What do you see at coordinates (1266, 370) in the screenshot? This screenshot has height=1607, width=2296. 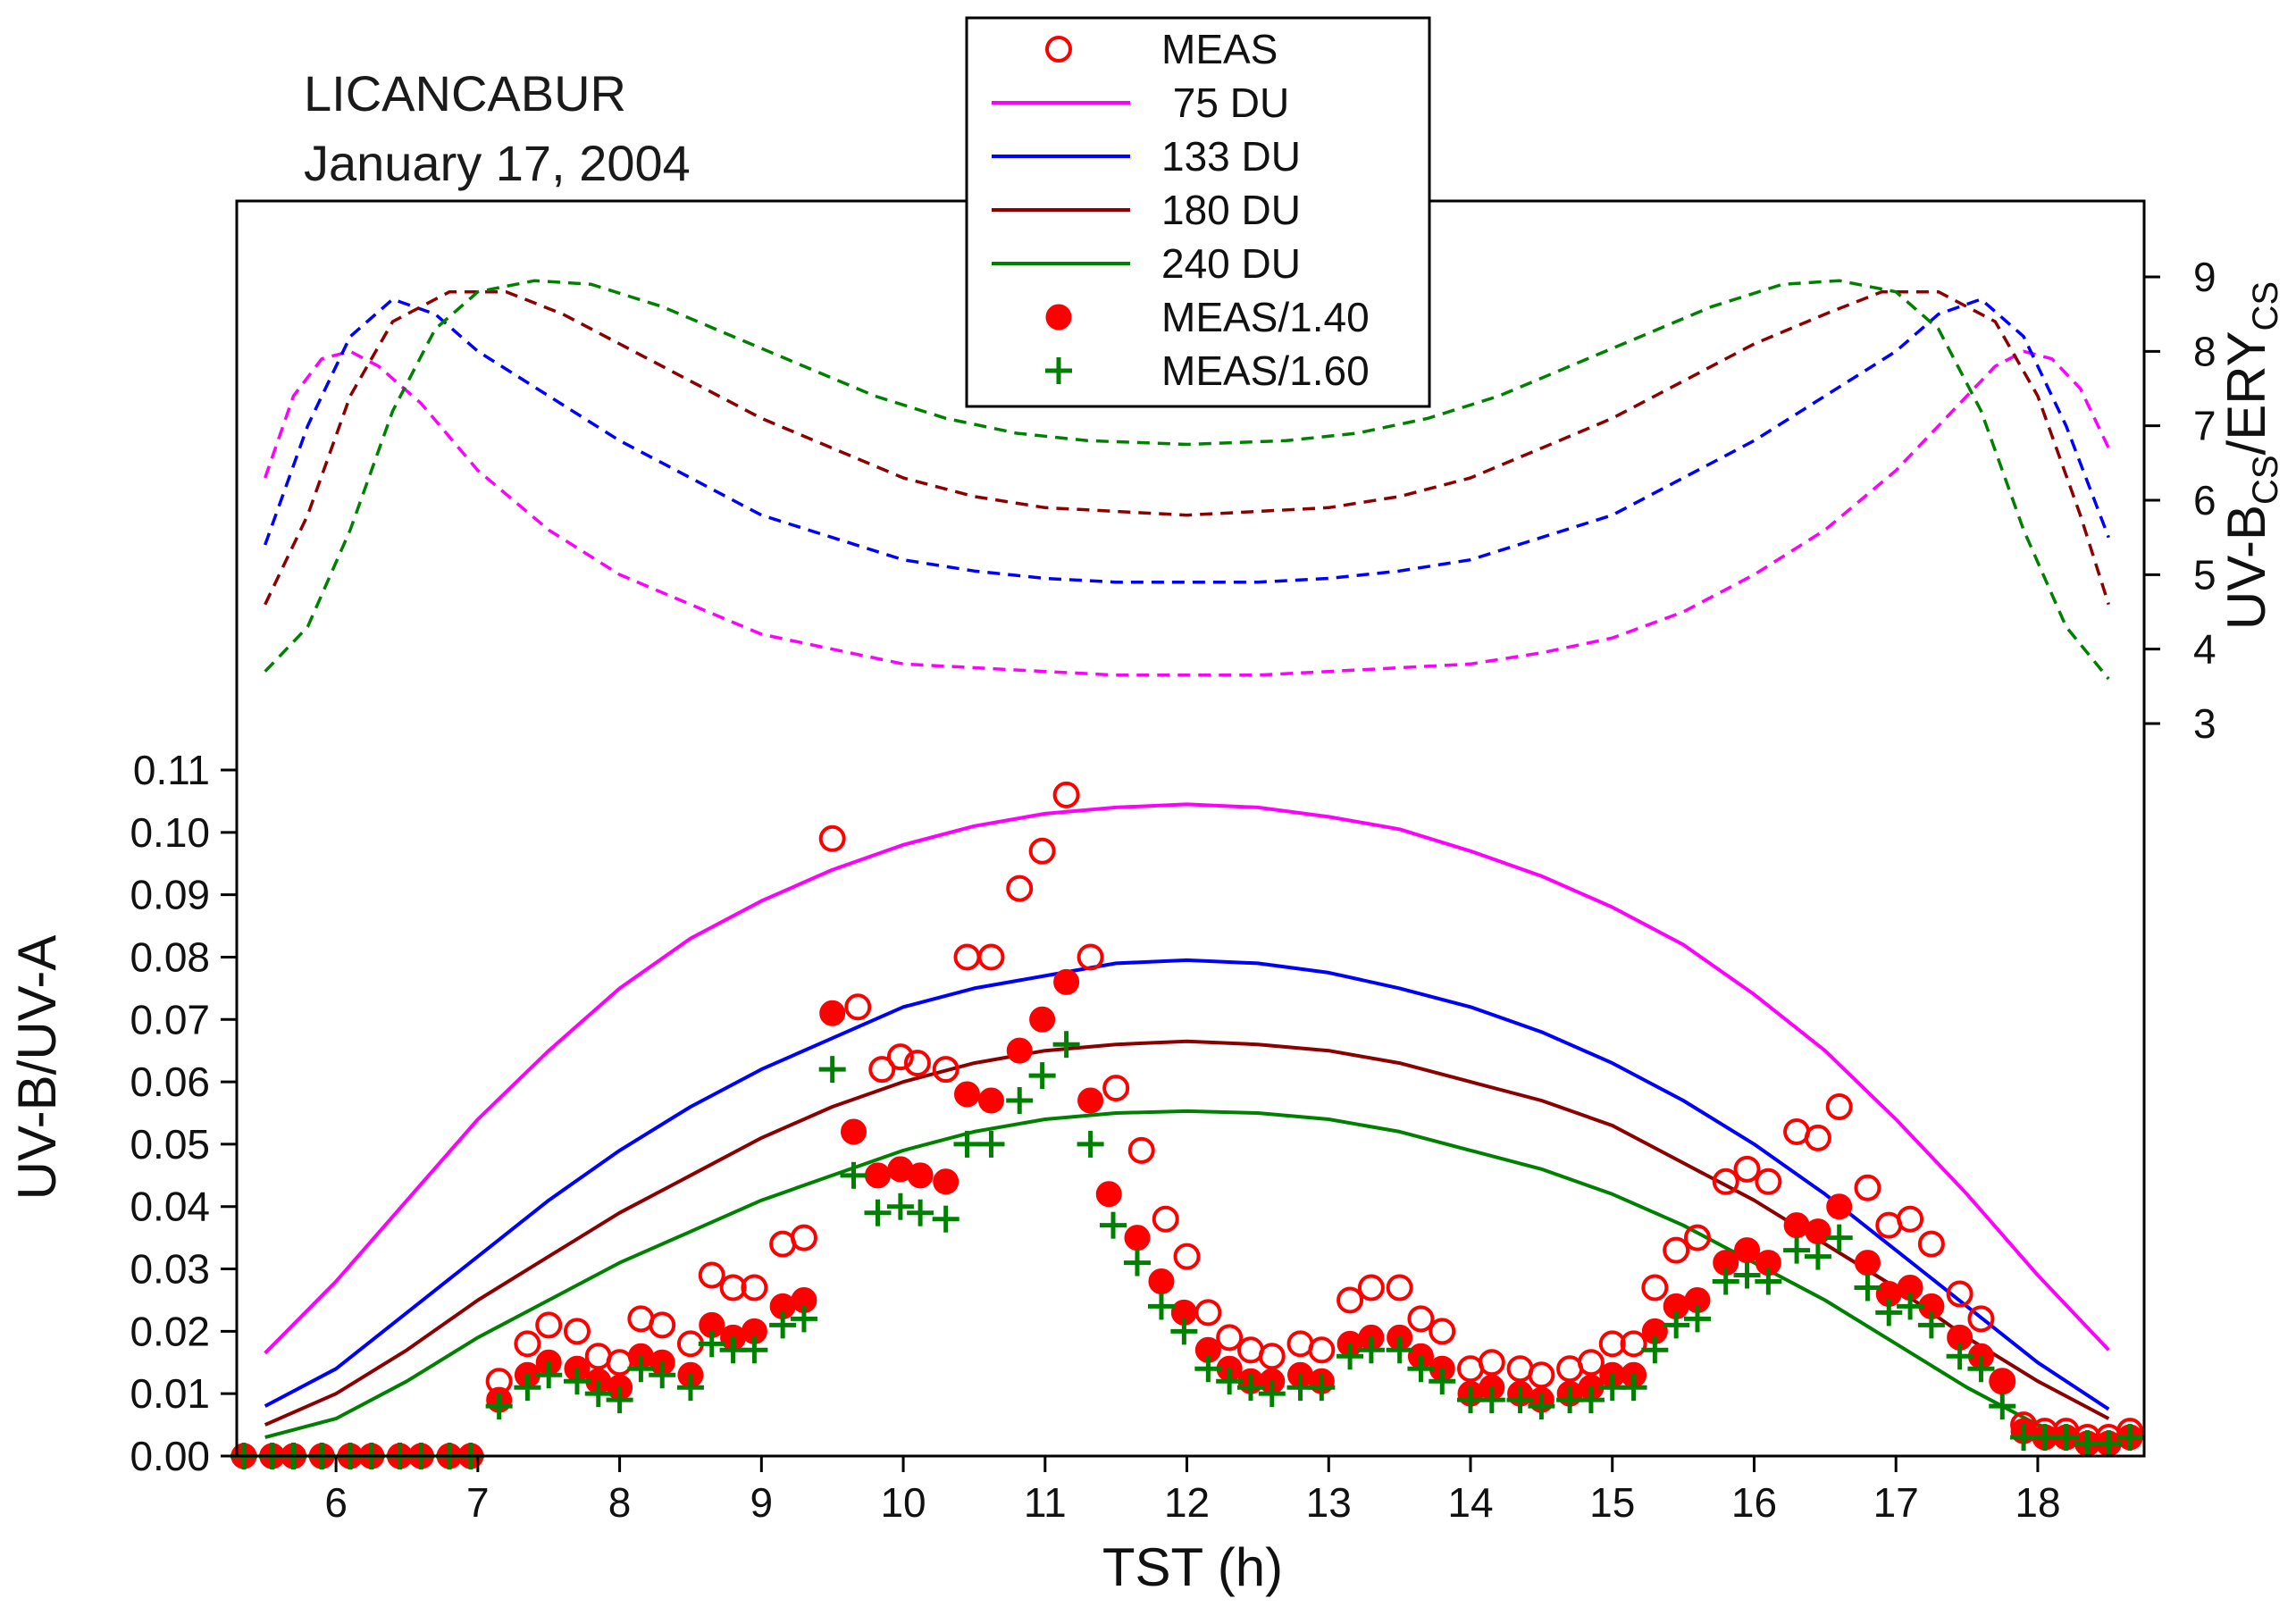 I see `legend-label-meas160: MEAS/1.60` at bounding box center [1266, 370].